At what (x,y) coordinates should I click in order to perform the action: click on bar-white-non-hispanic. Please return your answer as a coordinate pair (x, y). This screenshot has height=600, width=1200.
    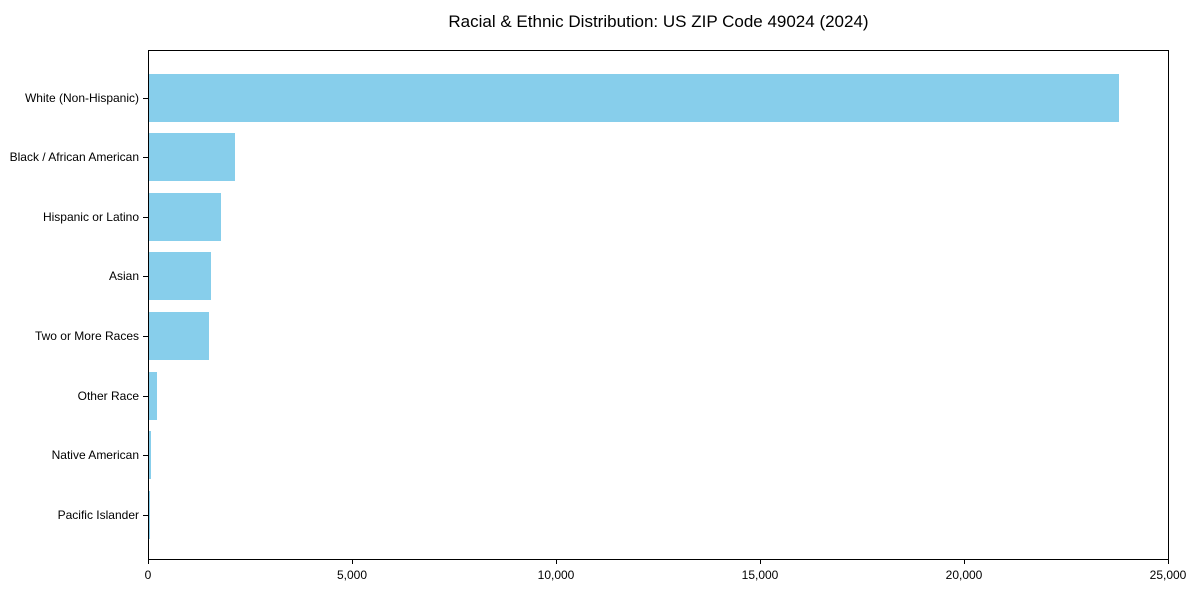
    Looking at the image, I should click on (634, 97).